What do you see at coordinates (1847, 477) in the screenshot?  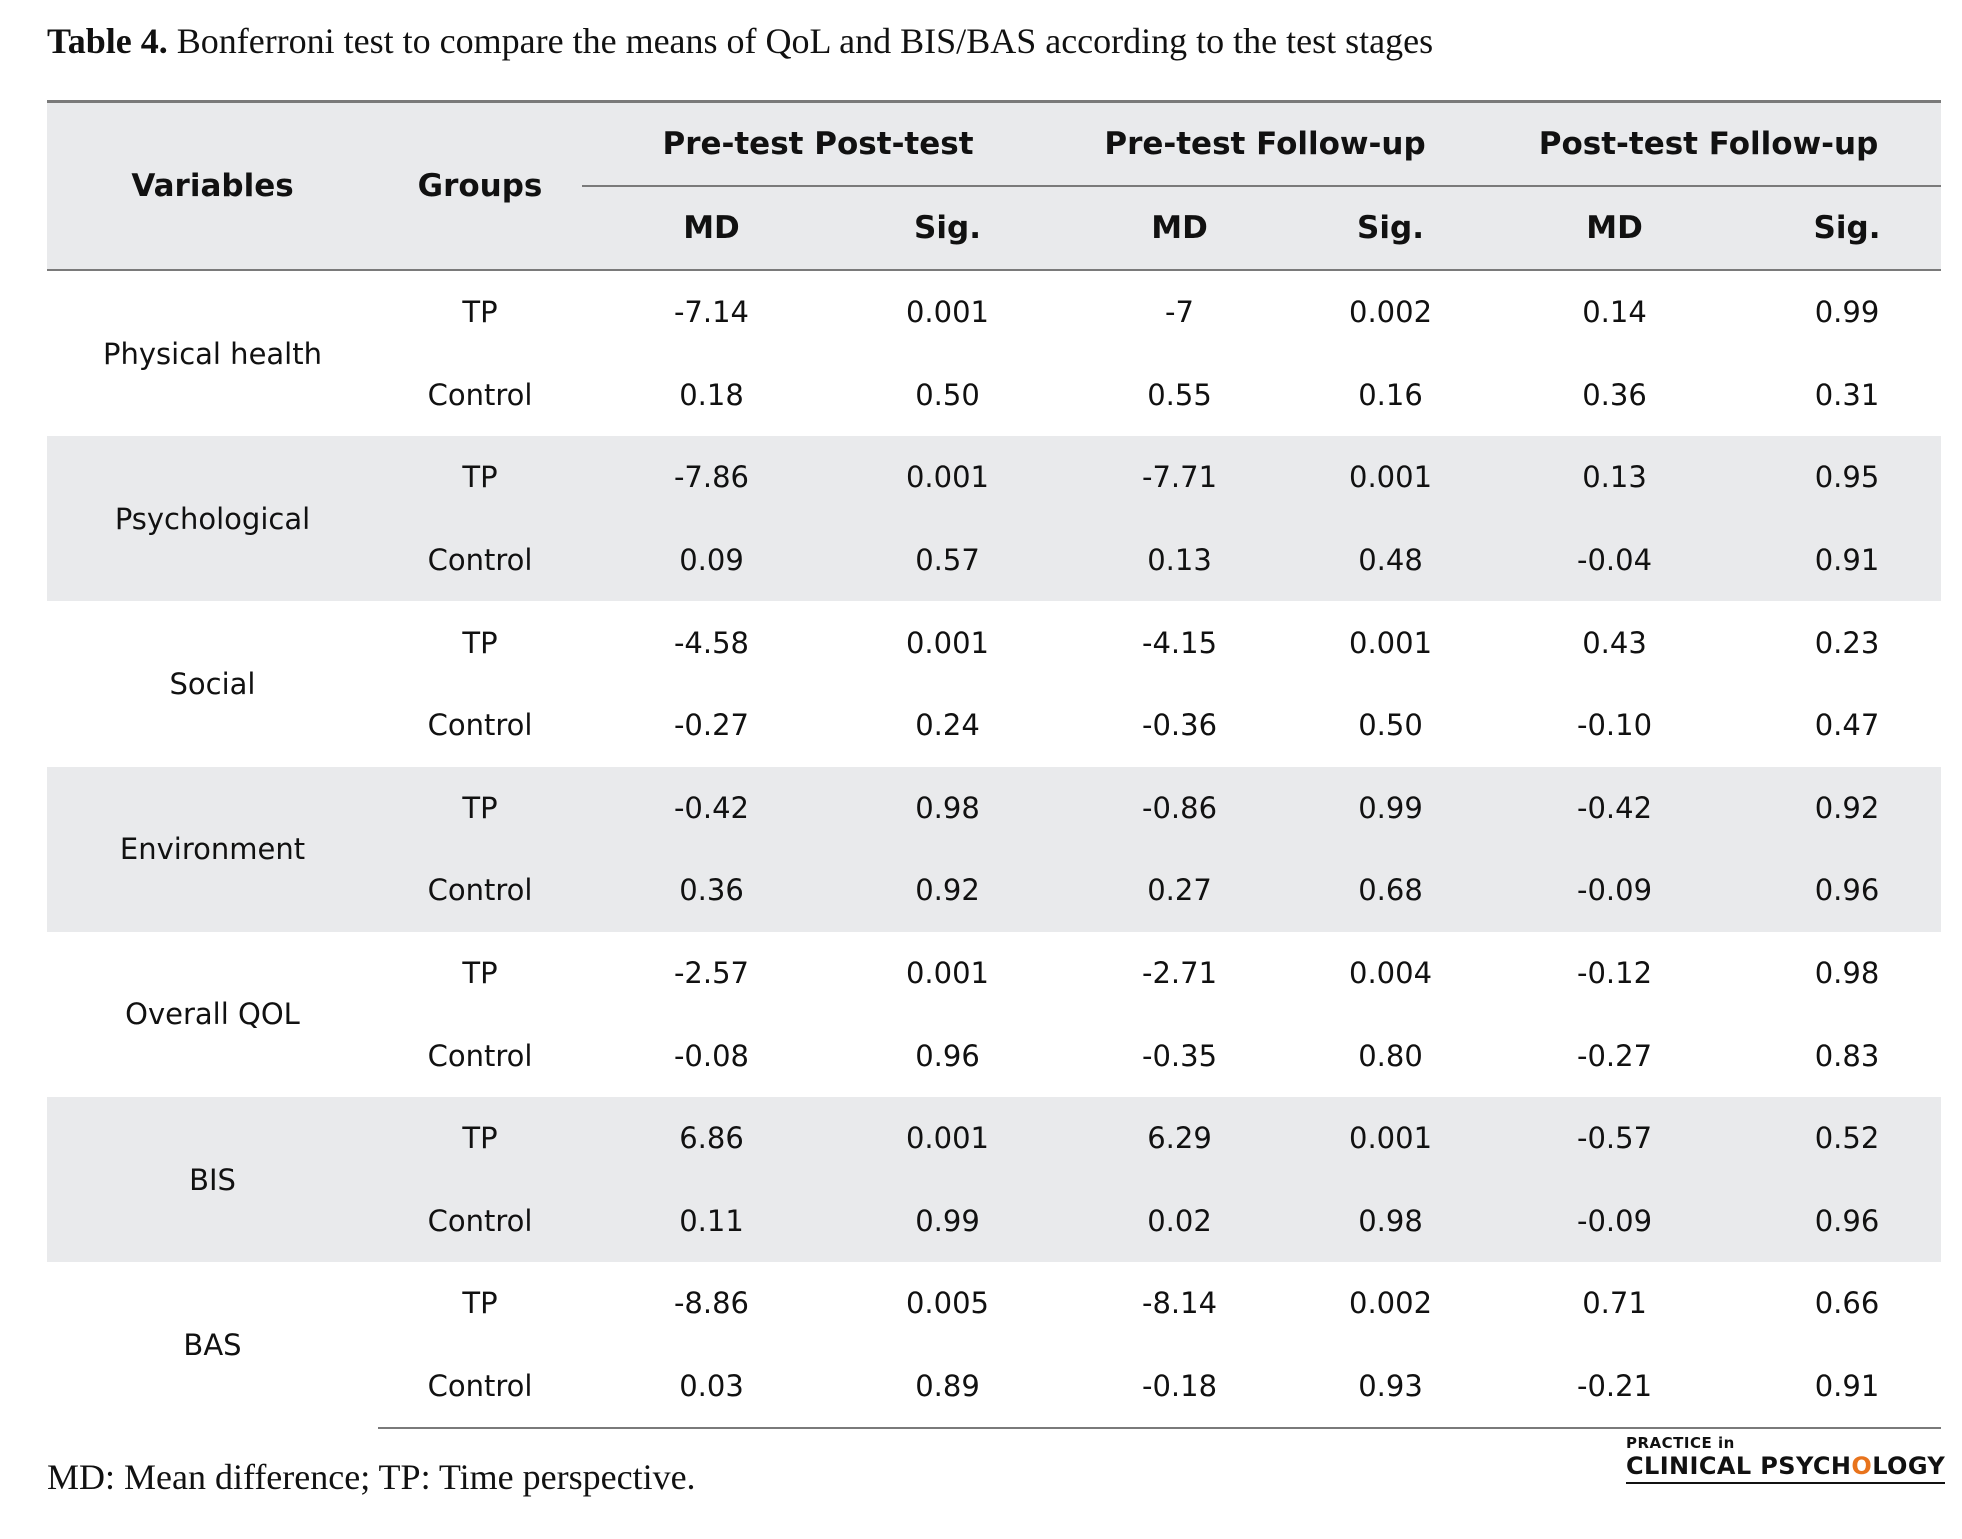 I see `sig-cell: 0.95` at bounding box center [1847, 477].